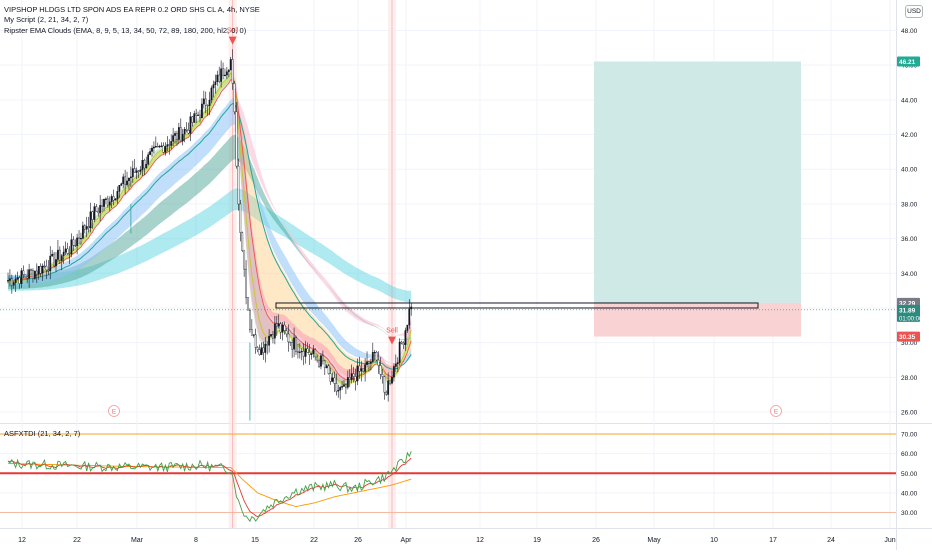 This screenshot has width=932, height=555. Describe the element at coordinates (697, 319) in the screenshot. I see `stop-loss-zone` at that location.